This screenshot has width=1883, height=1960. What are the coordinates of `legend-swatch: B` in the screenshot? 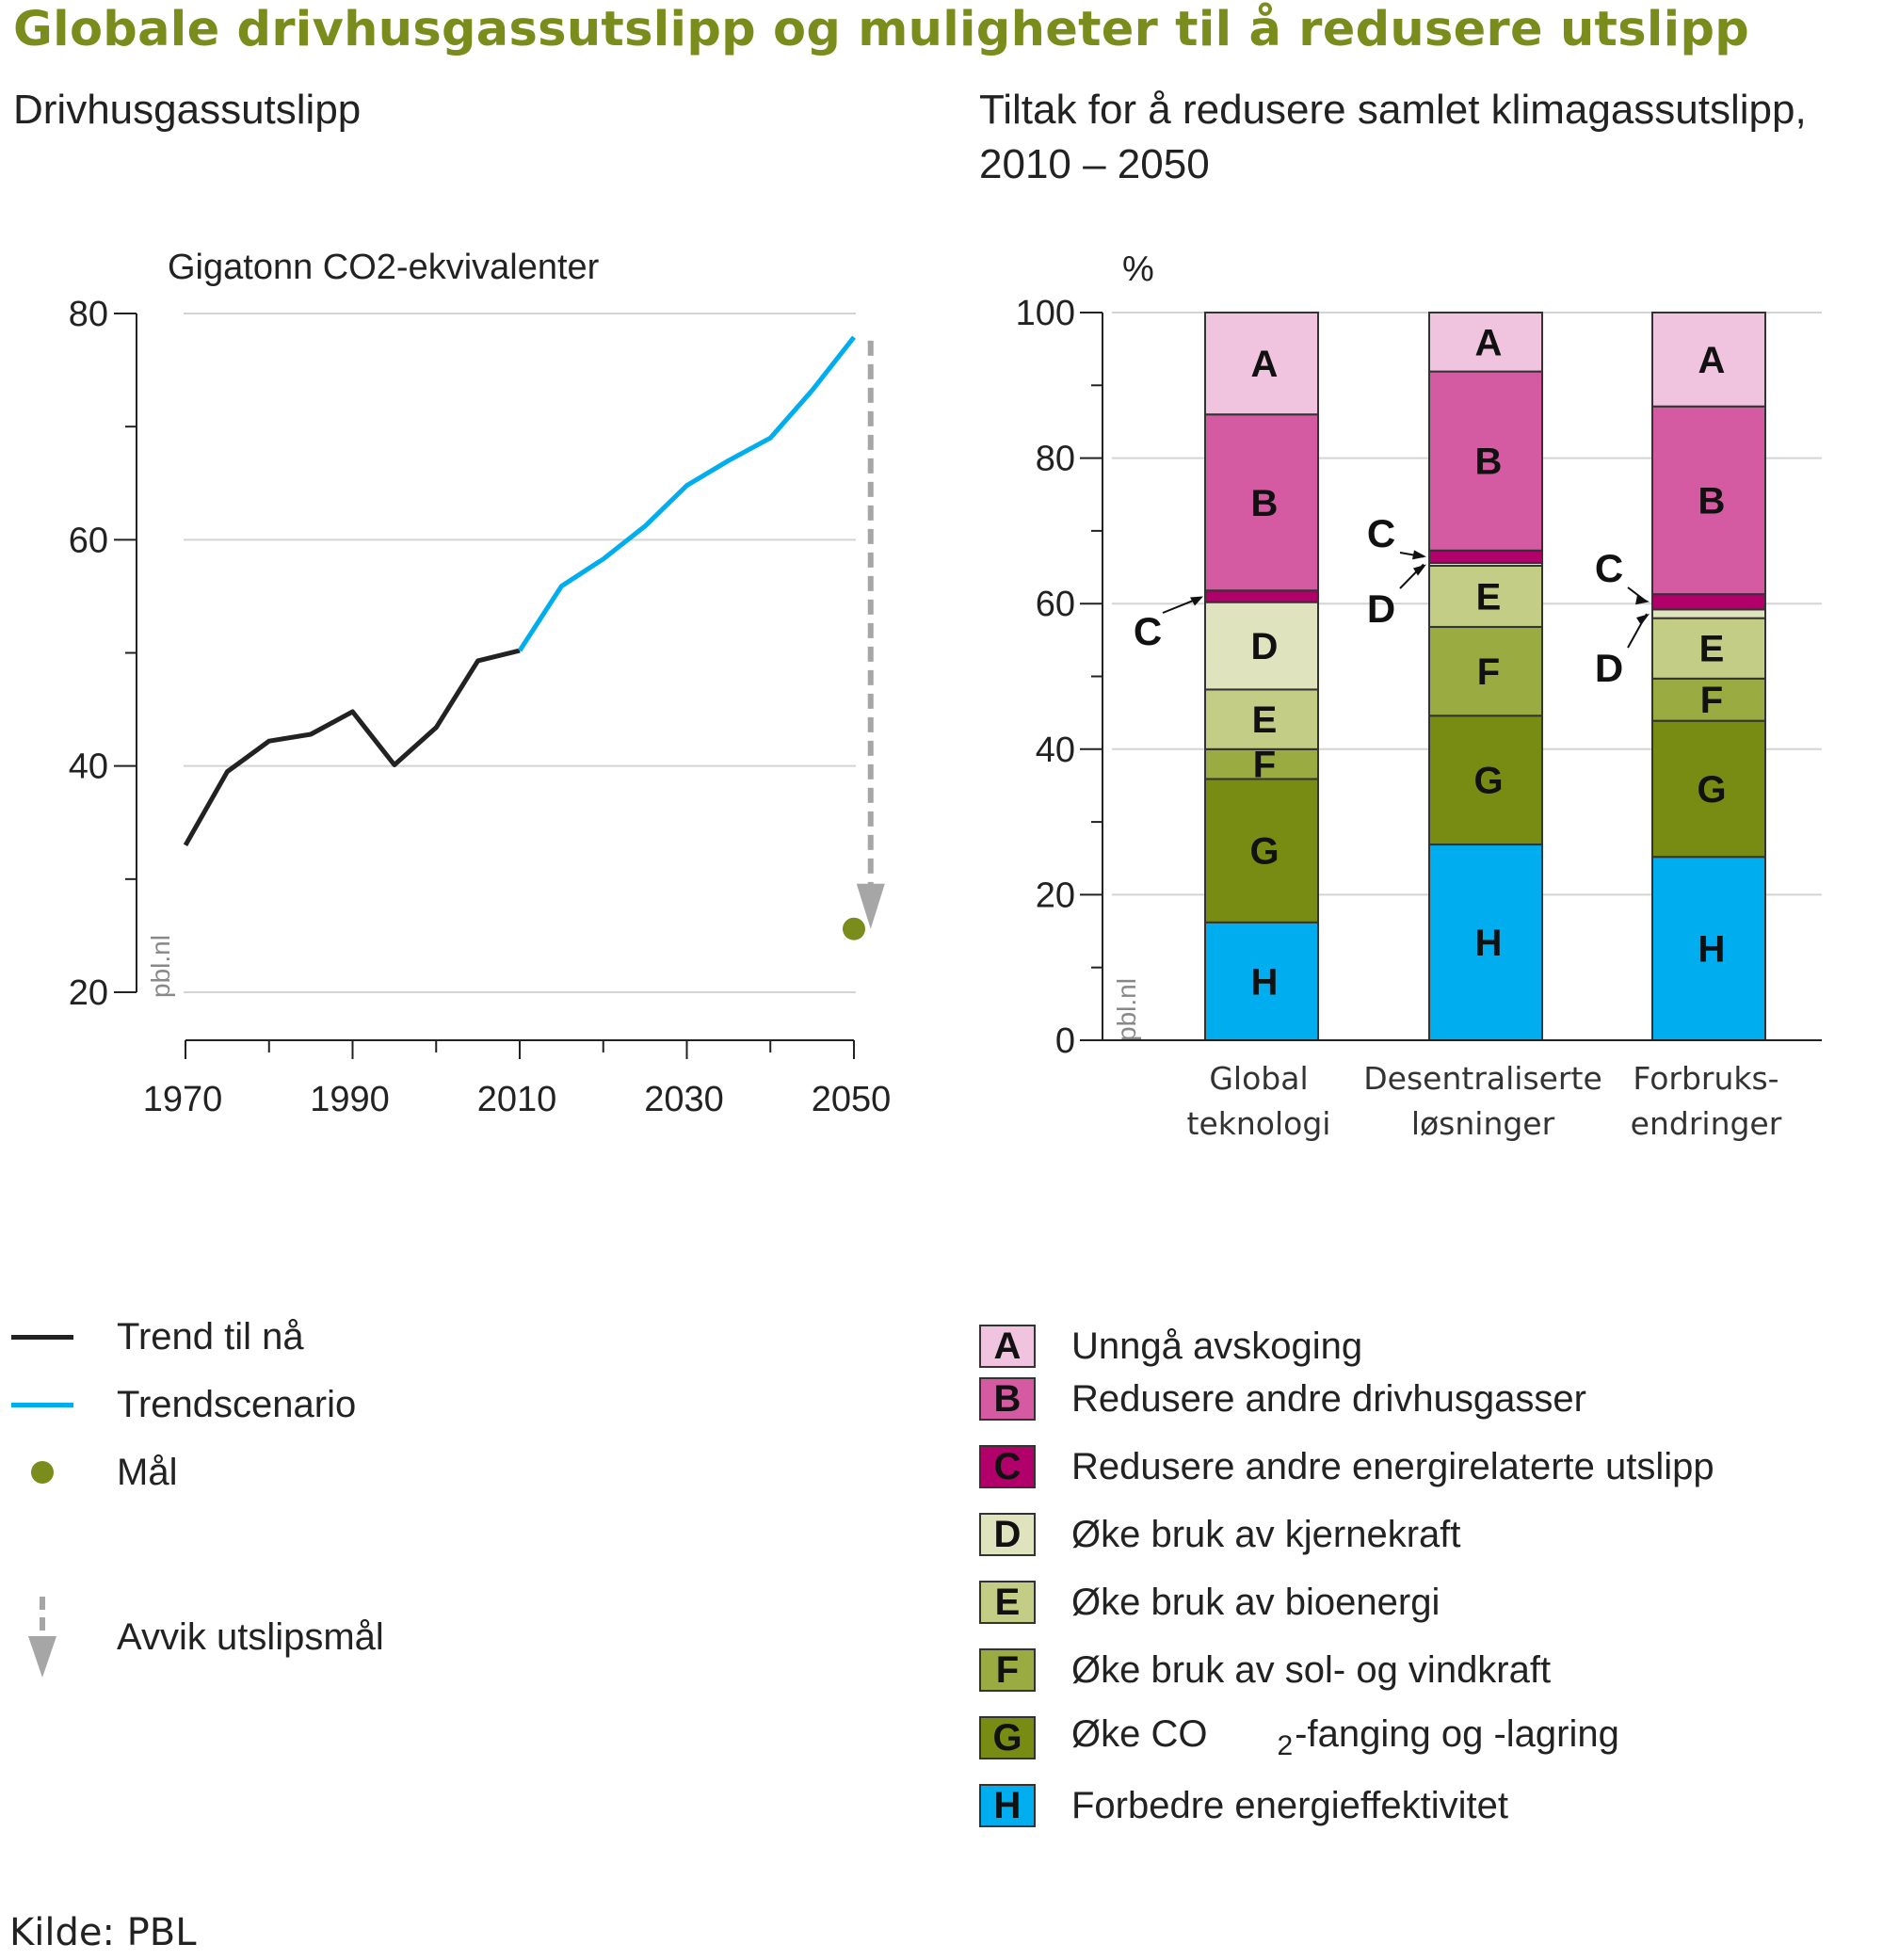 It's located at (1007, 1399).